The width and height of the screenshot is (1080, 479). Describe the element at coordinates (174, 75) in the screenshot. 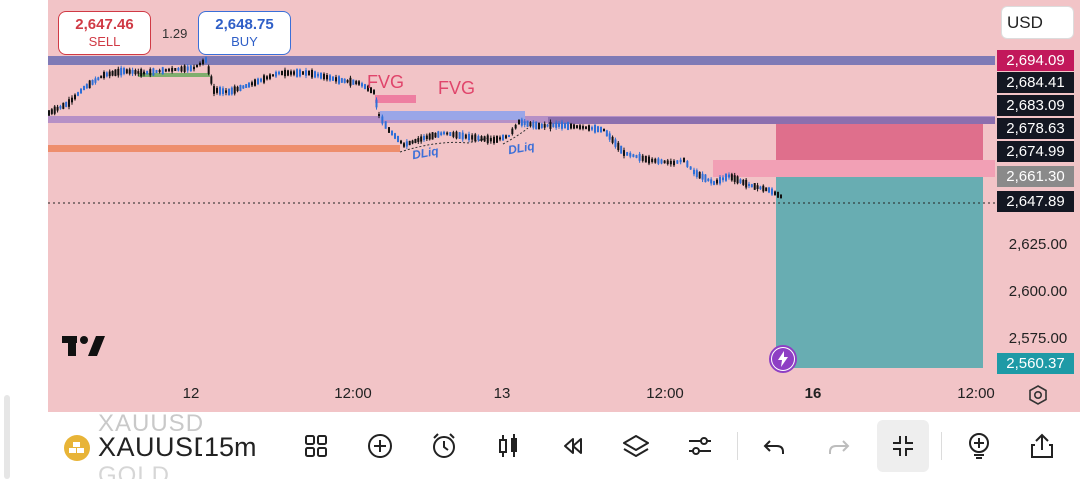

I see `green-level` at that location.